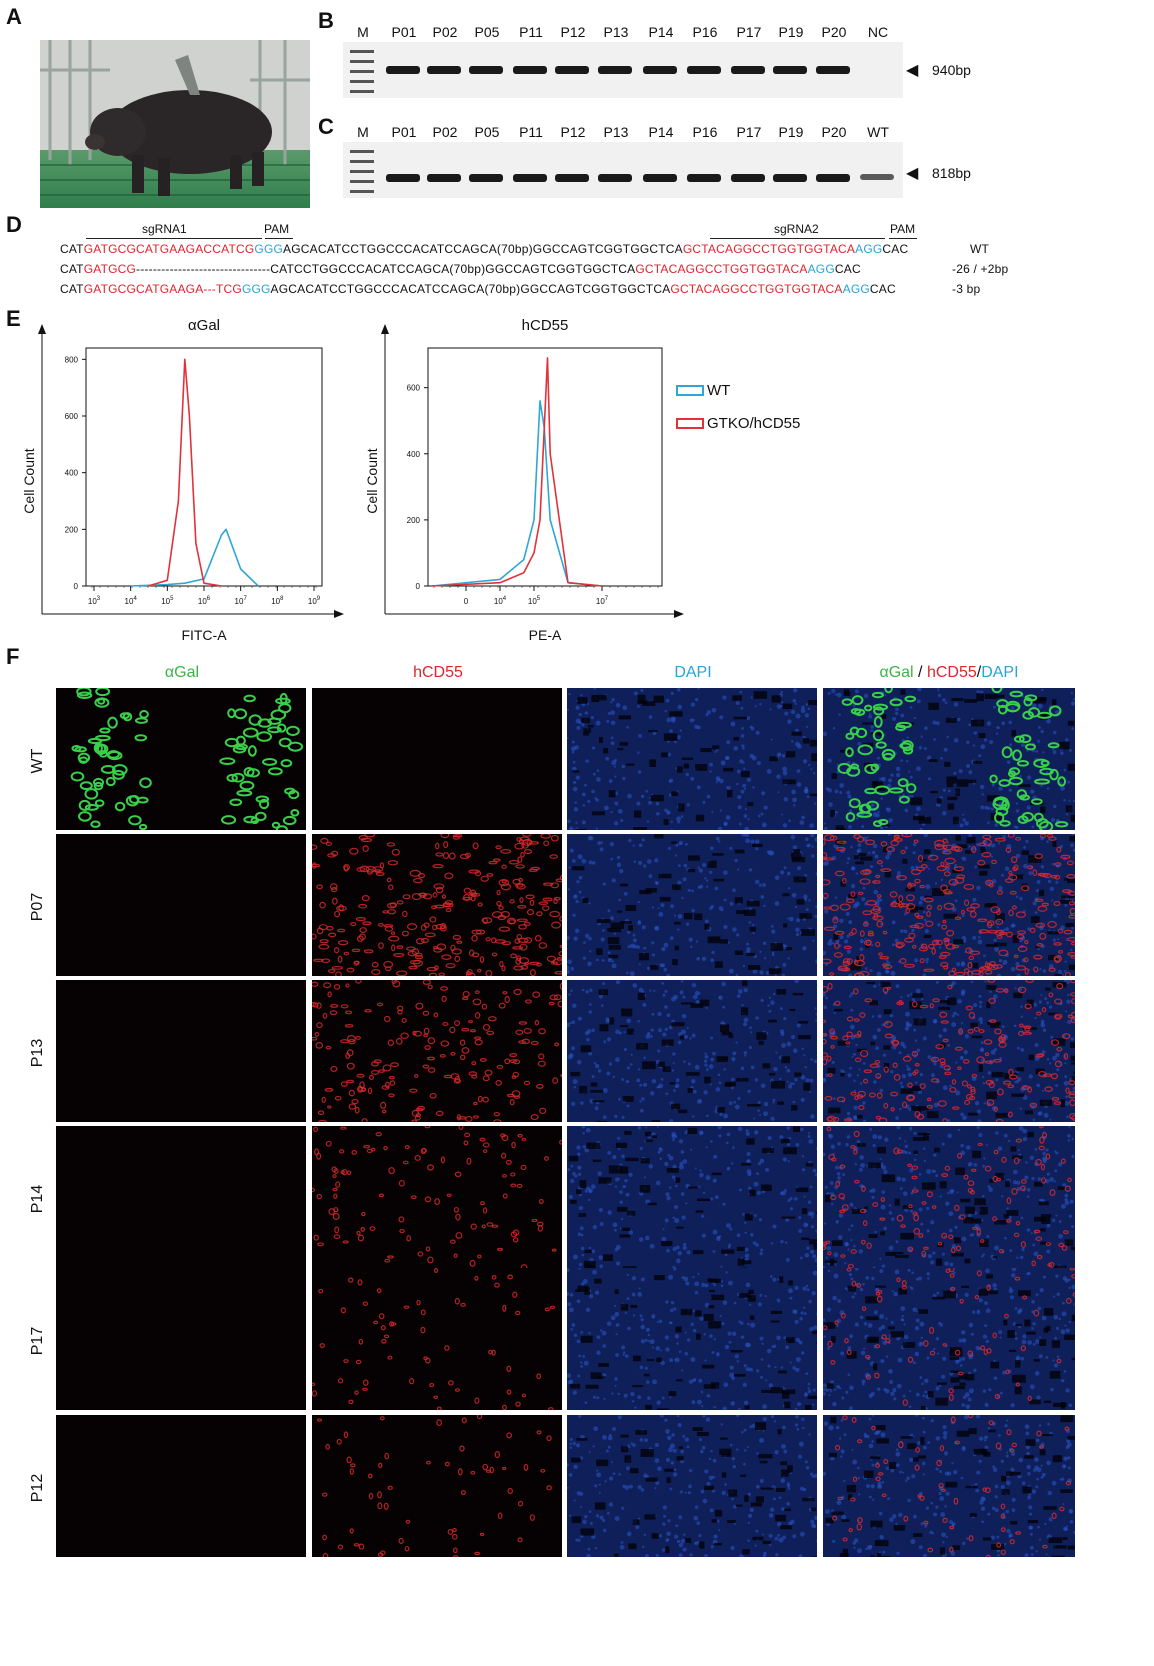  What do you see at coordinates (951, 70) in the screenshot?
I see `gel-b-size-label: 940bp` at bounding box center [951, 70].